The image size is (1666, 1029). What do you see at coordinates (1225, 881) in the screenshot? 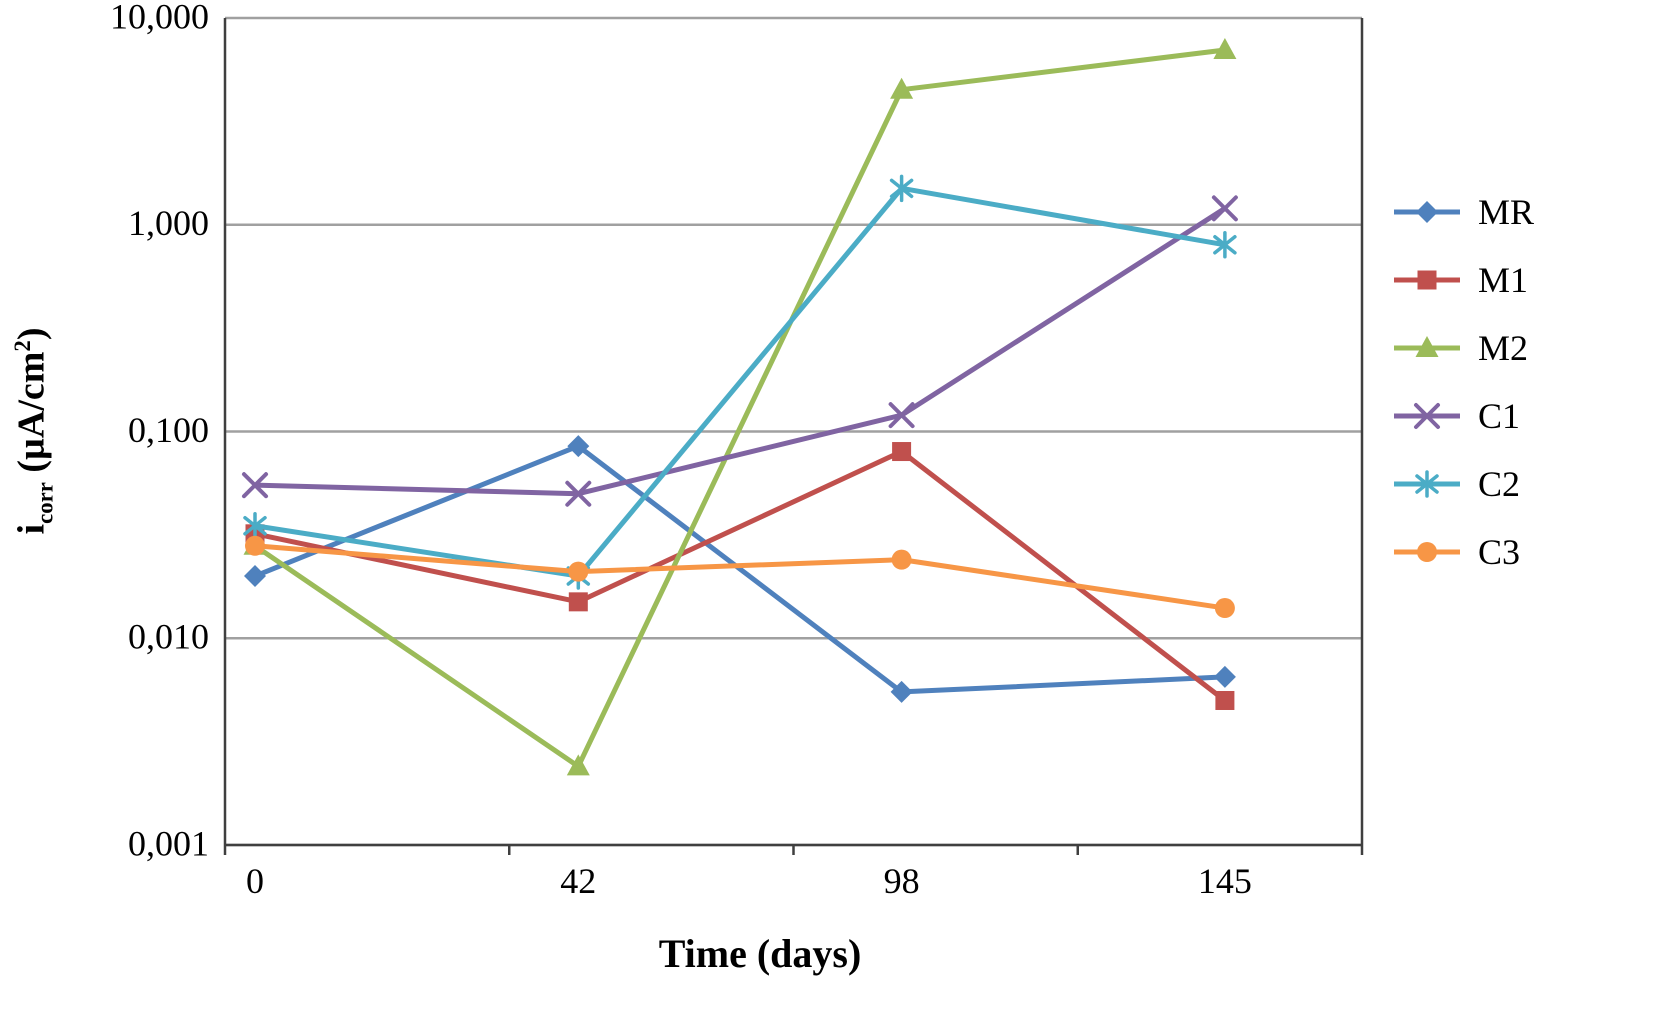
I see `x-tick-label: 145` at bounding box center [1225, 881].